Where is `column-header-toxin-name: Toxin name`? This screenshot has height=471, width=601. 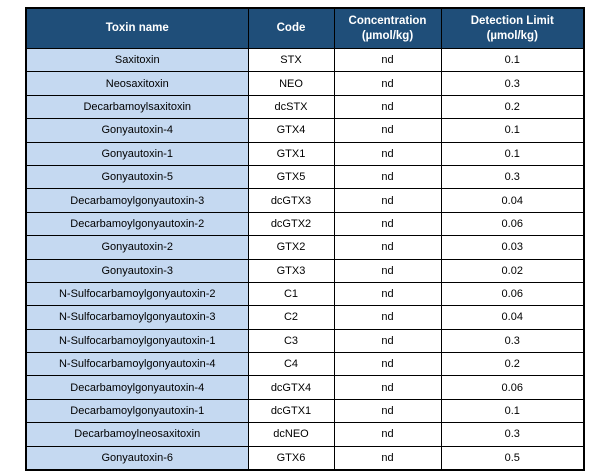 column-header-toxin-name: Toxin name is located at coordinates (137, 28).